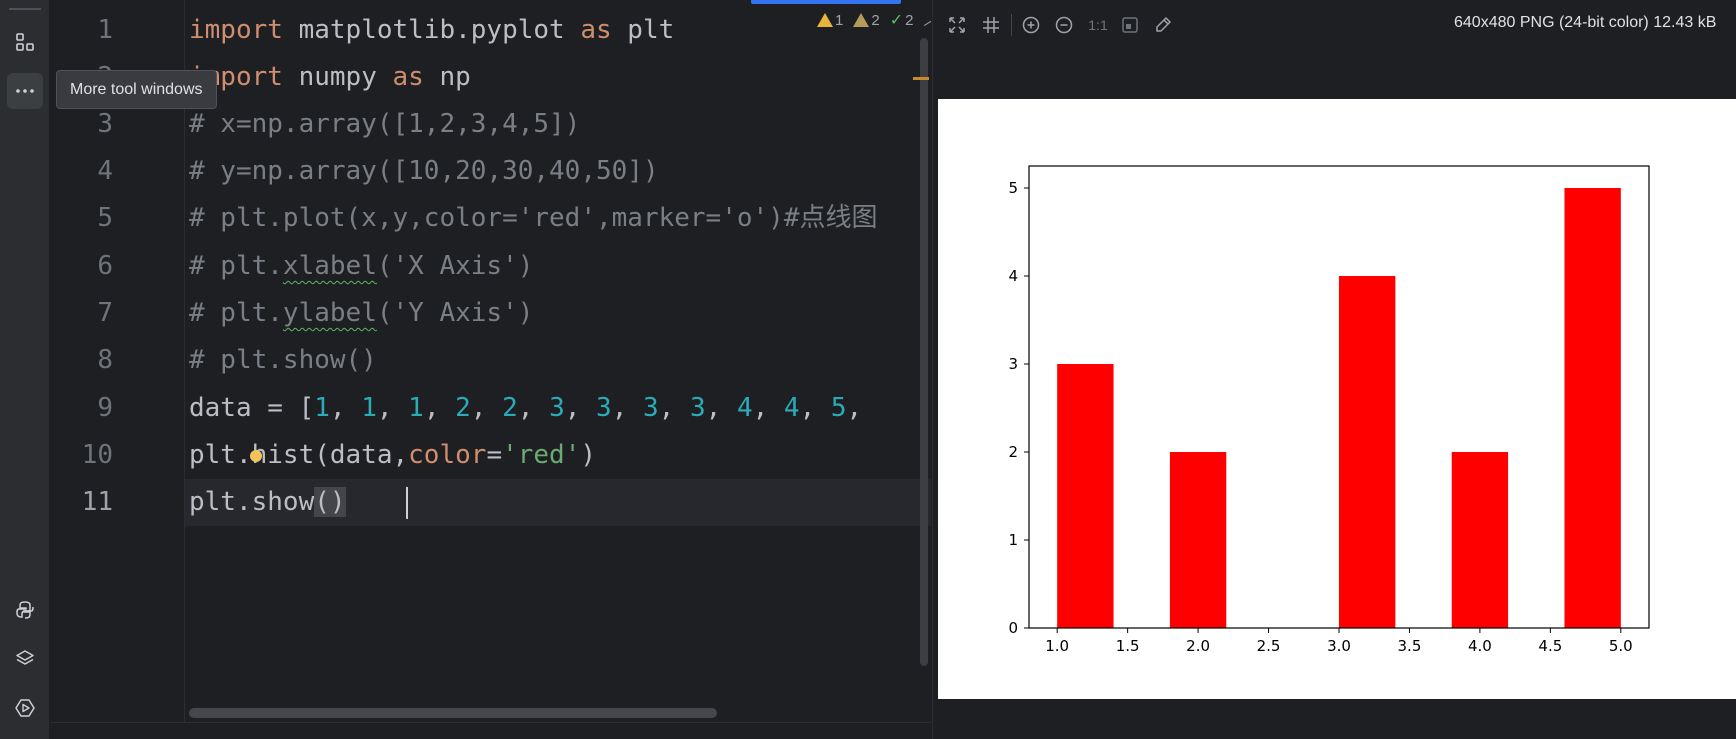 This screenshot has height=739, width=1736. I want to click on ok-counter: ✓ 2, so click(901, 20).